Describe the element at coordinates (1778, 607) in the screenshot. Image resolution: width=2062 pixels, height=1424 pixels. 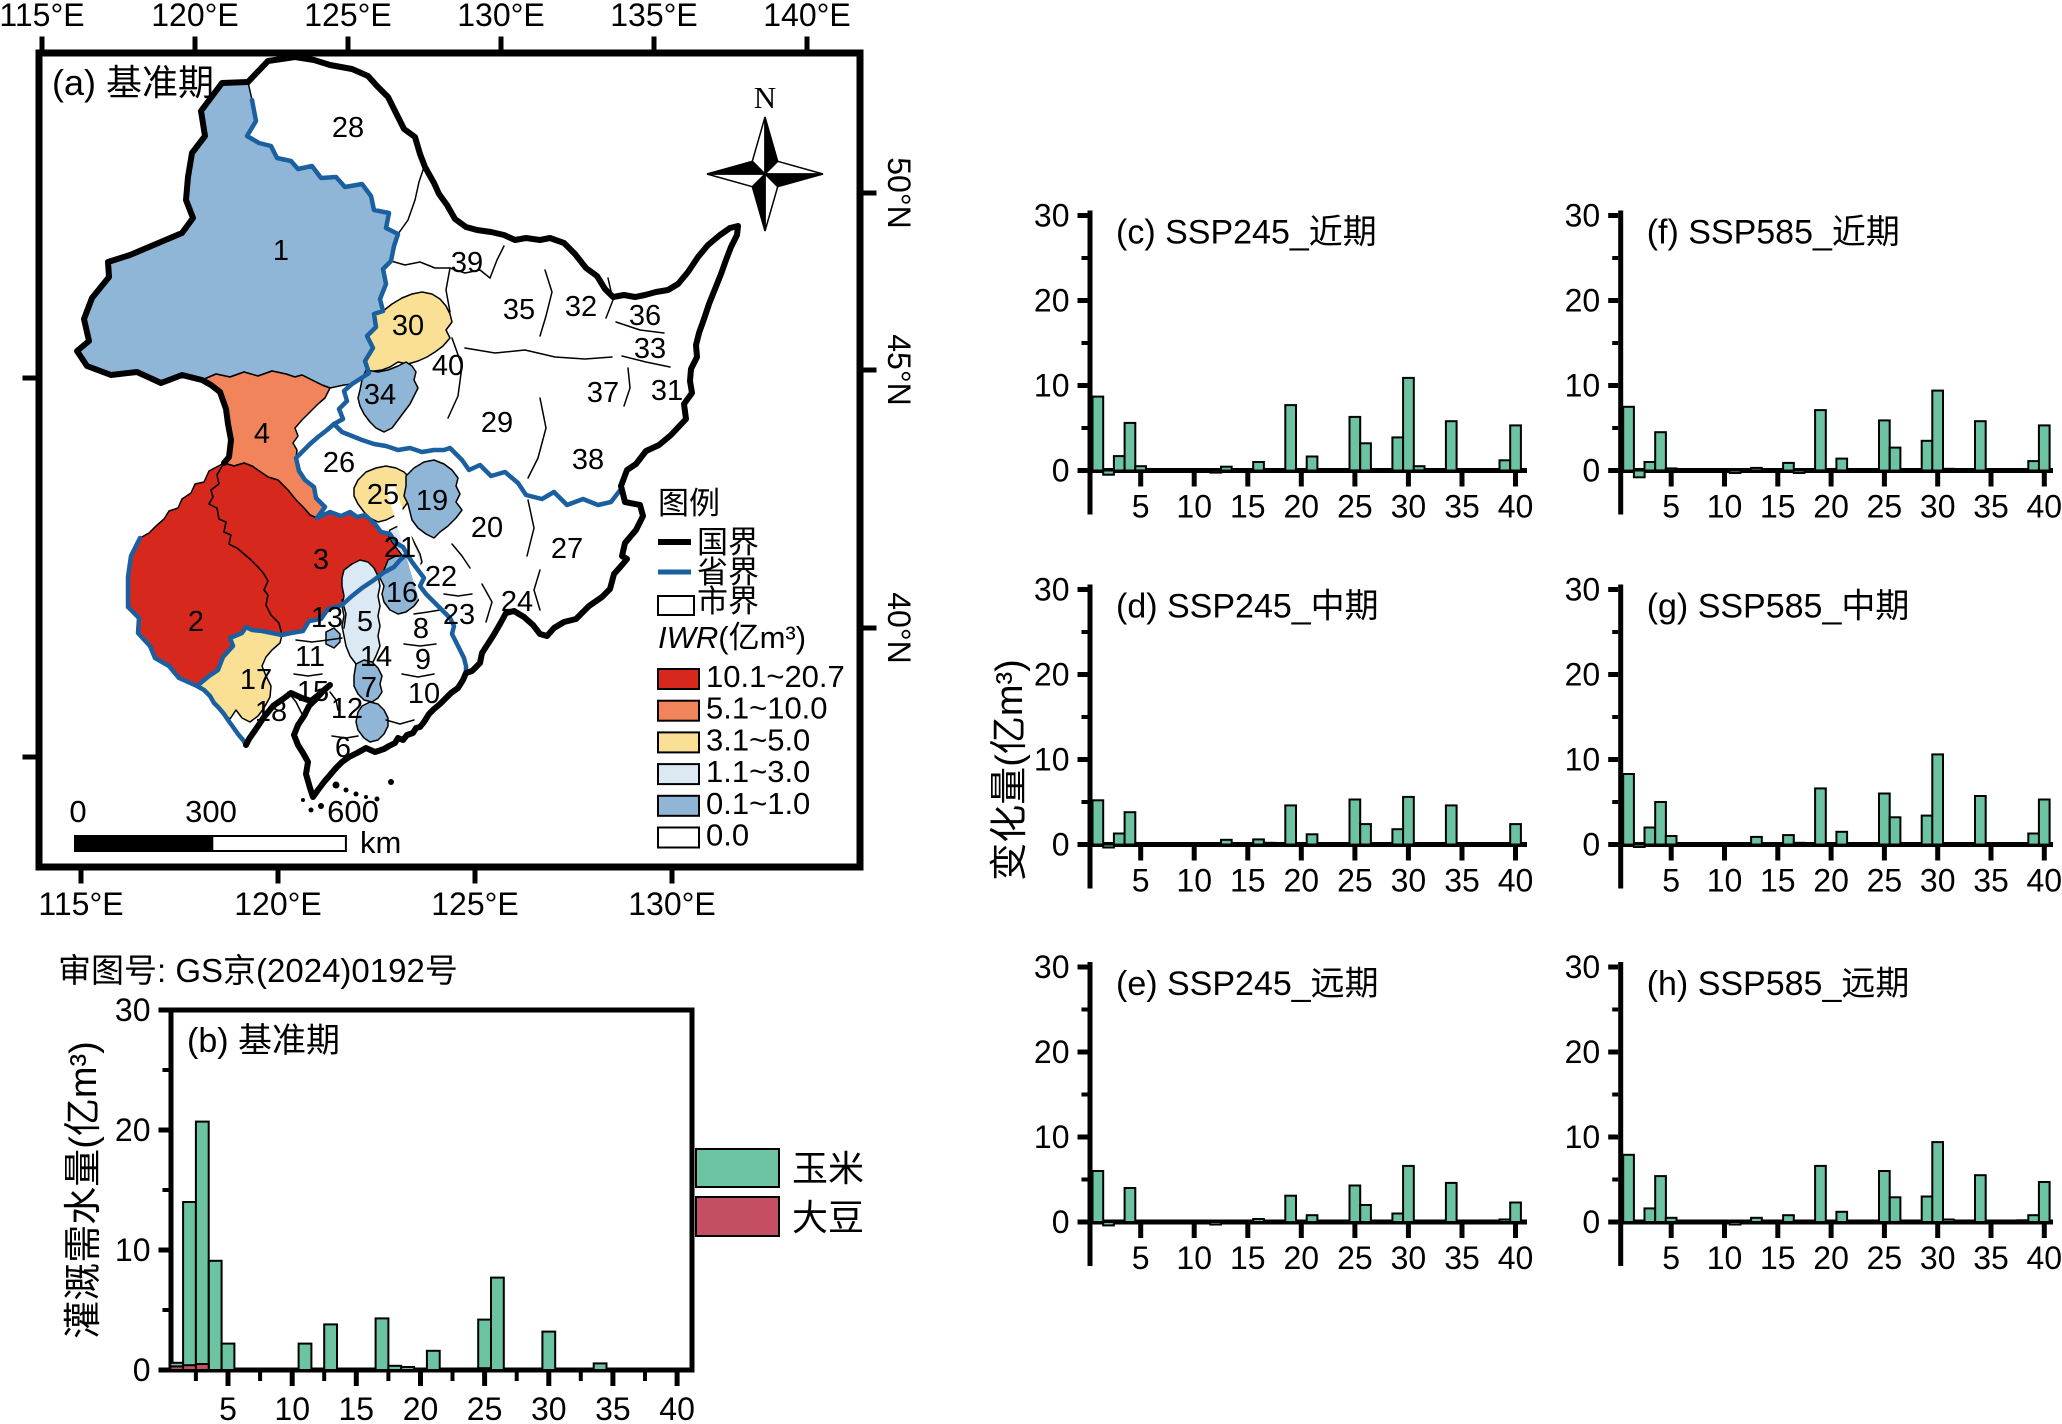
I see `svg-text: (g) SSP585_中期` at that location.